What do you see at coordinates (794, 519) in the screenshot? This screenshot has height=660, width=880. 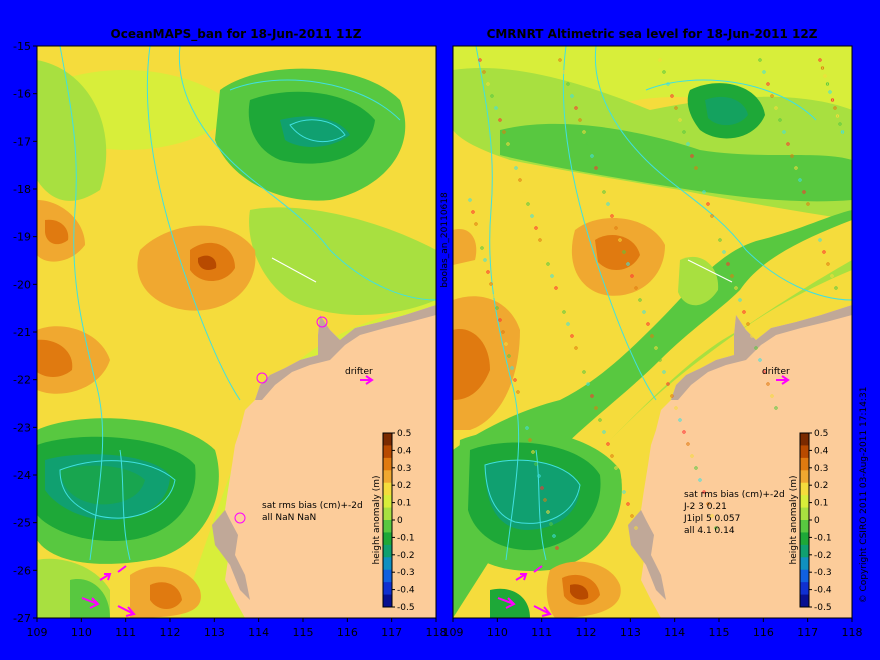 I see `colorbar-label: height anomaly (m)` at bounding box center [794, 519].